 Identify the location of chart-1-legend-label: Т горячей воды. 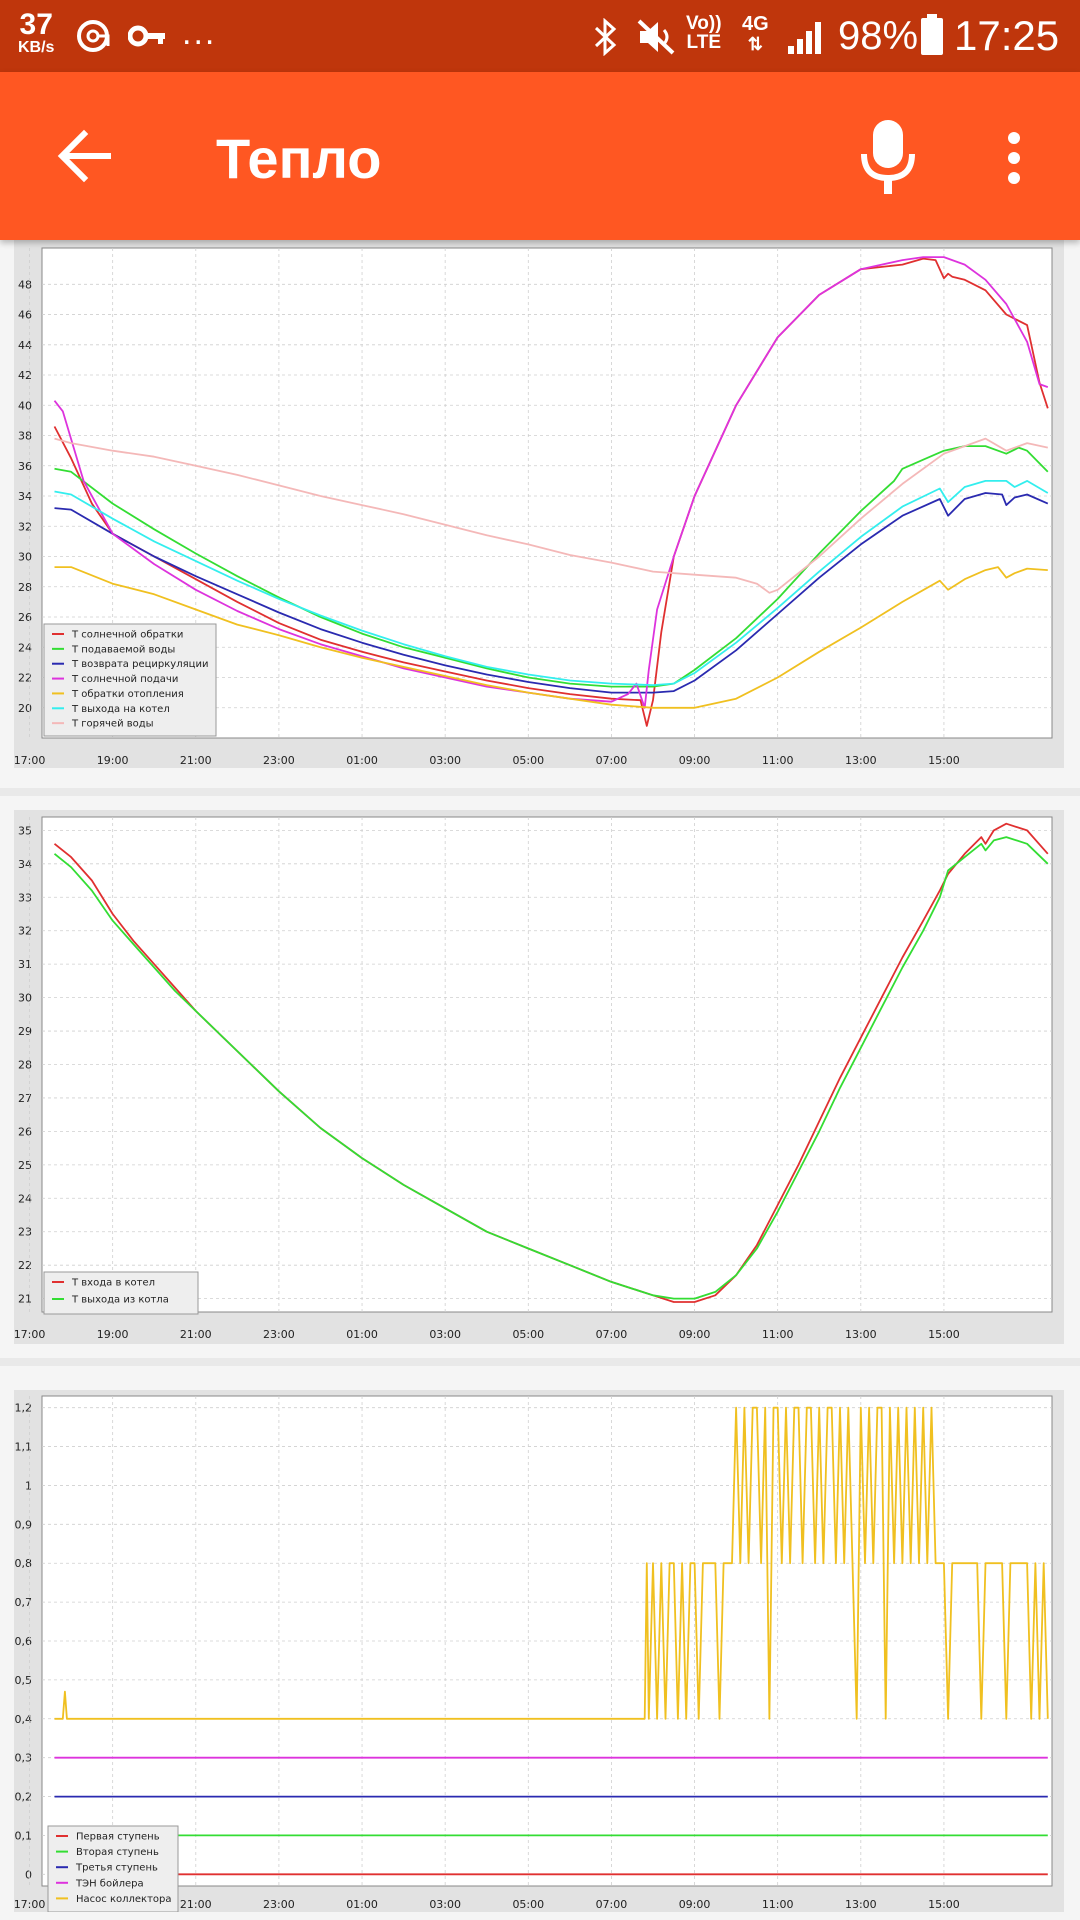
(112, 724).